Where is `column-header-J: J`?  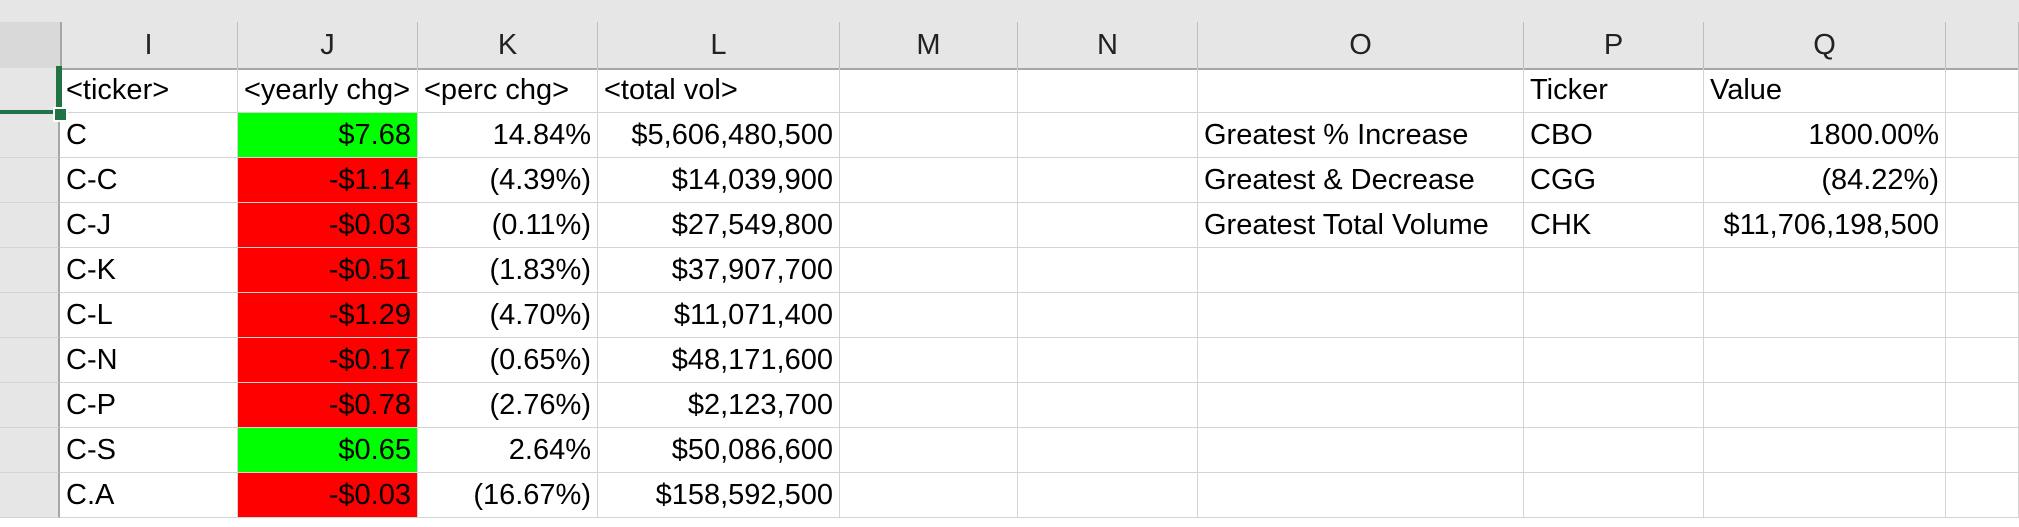
column-header-J: J is located at coordinates (328, 45).